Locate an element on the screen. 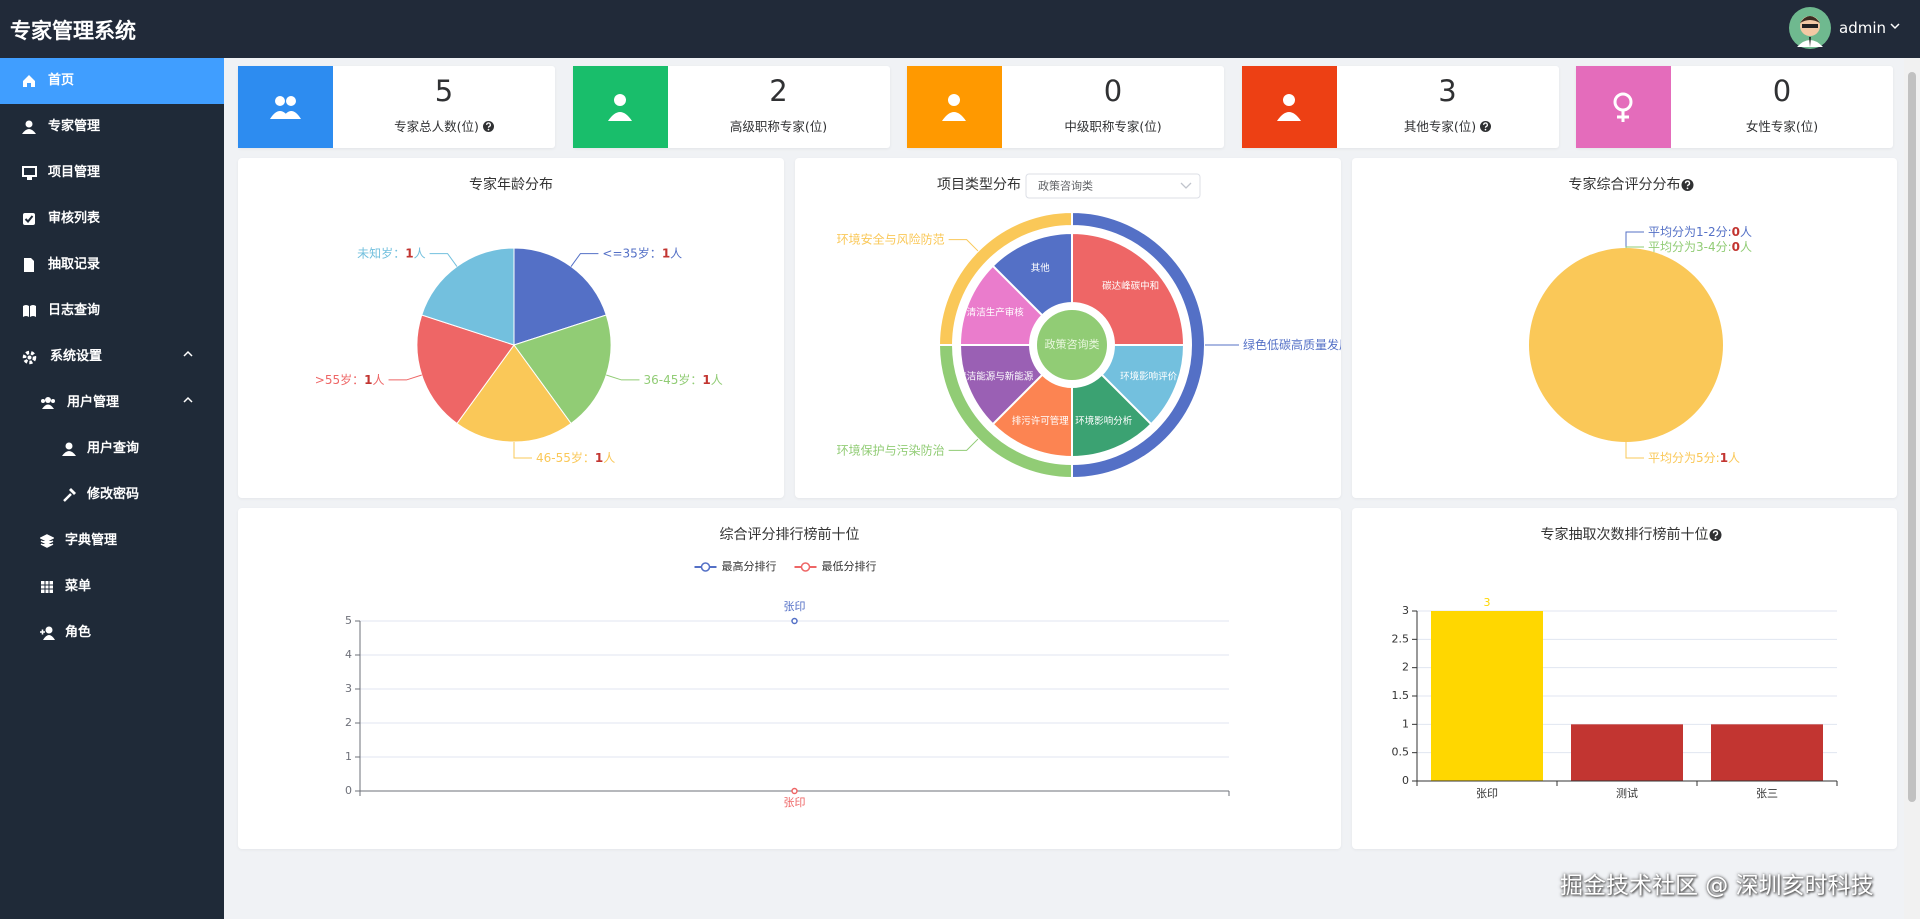 The width and height of the screenshot is (1920, 919). menu-label: 菜单 is located at coordinates (78, 586).